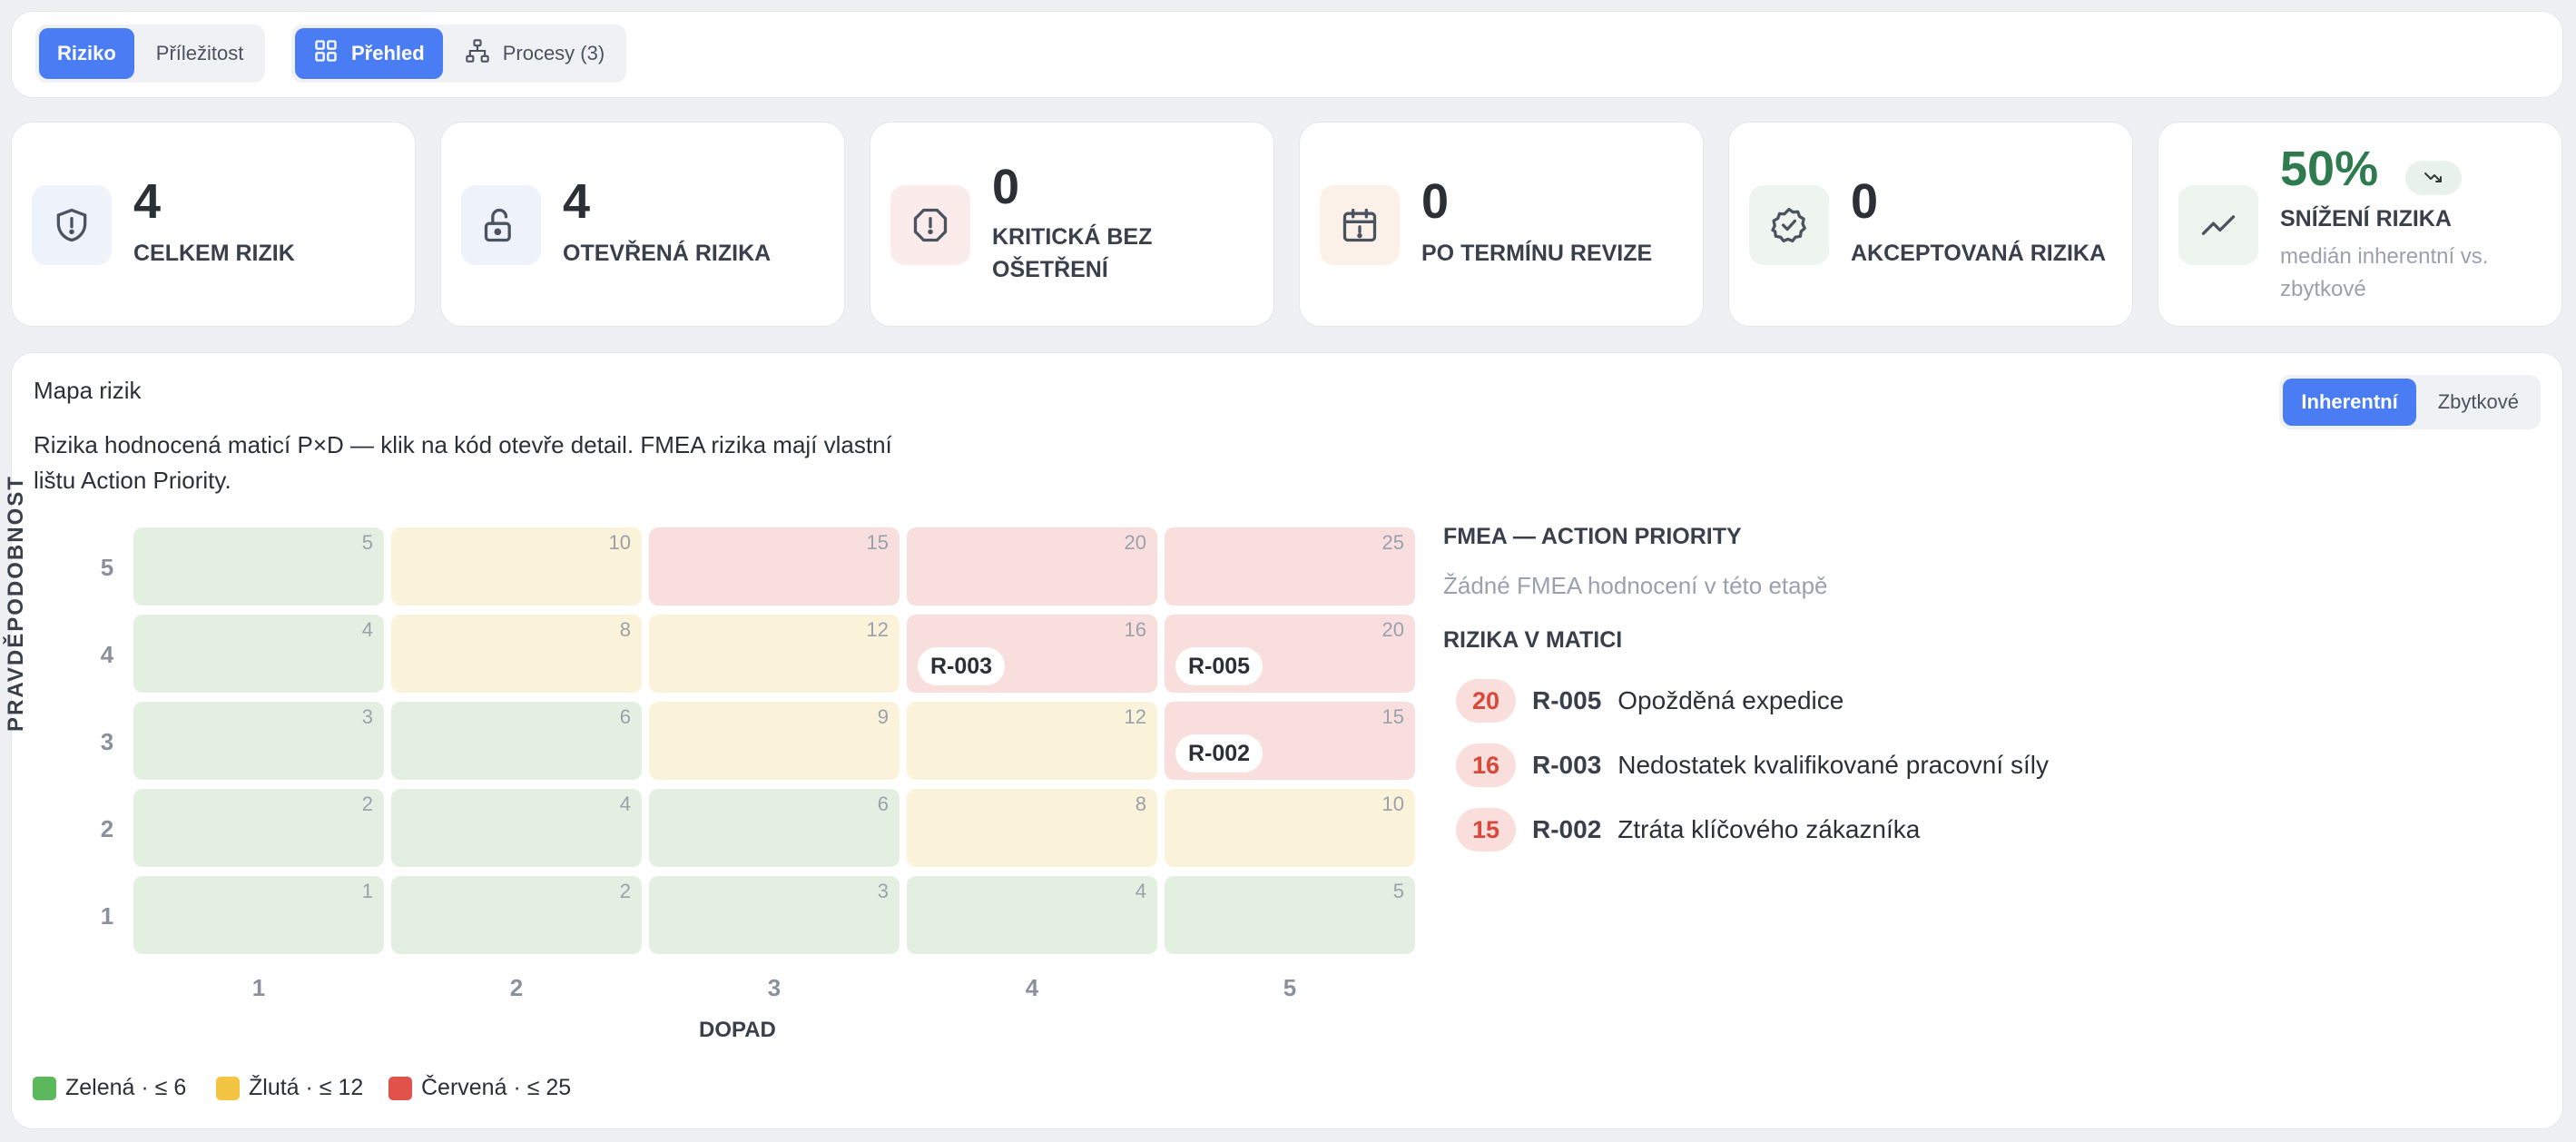 The height and width of the screenshot is (1142, 2576). What do you see at coordinates (326, 53) in the screenshot?
I see `grid-icon` at bounding box center [326, 53].